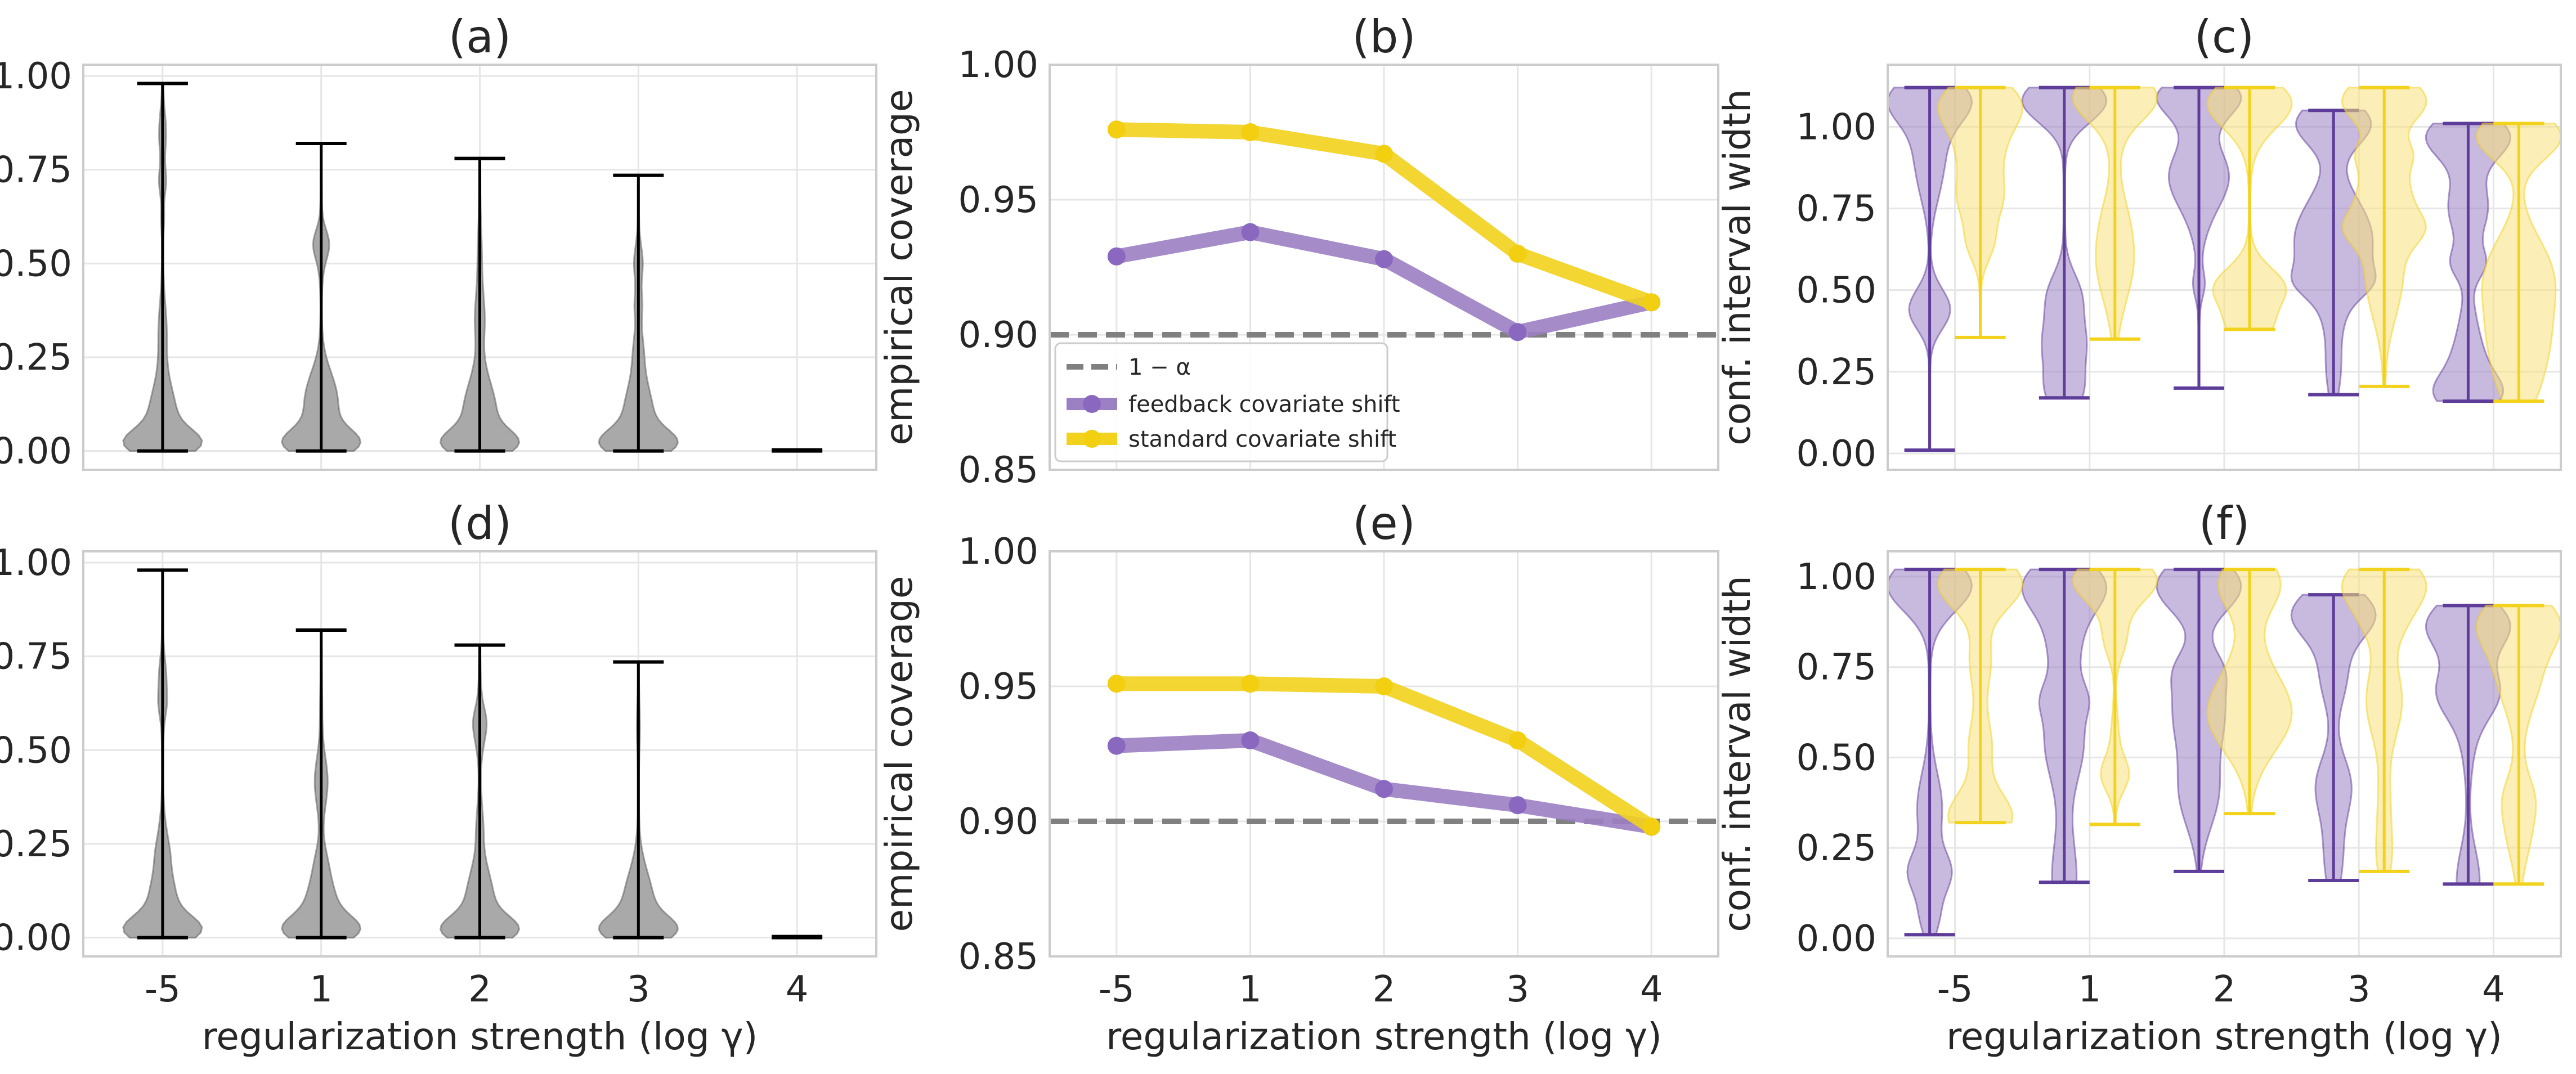  What do you see at coordinates (1159, 367) in the screenshot?
I see `legend-label: 1 − α` at bounding box center [1159, 367].